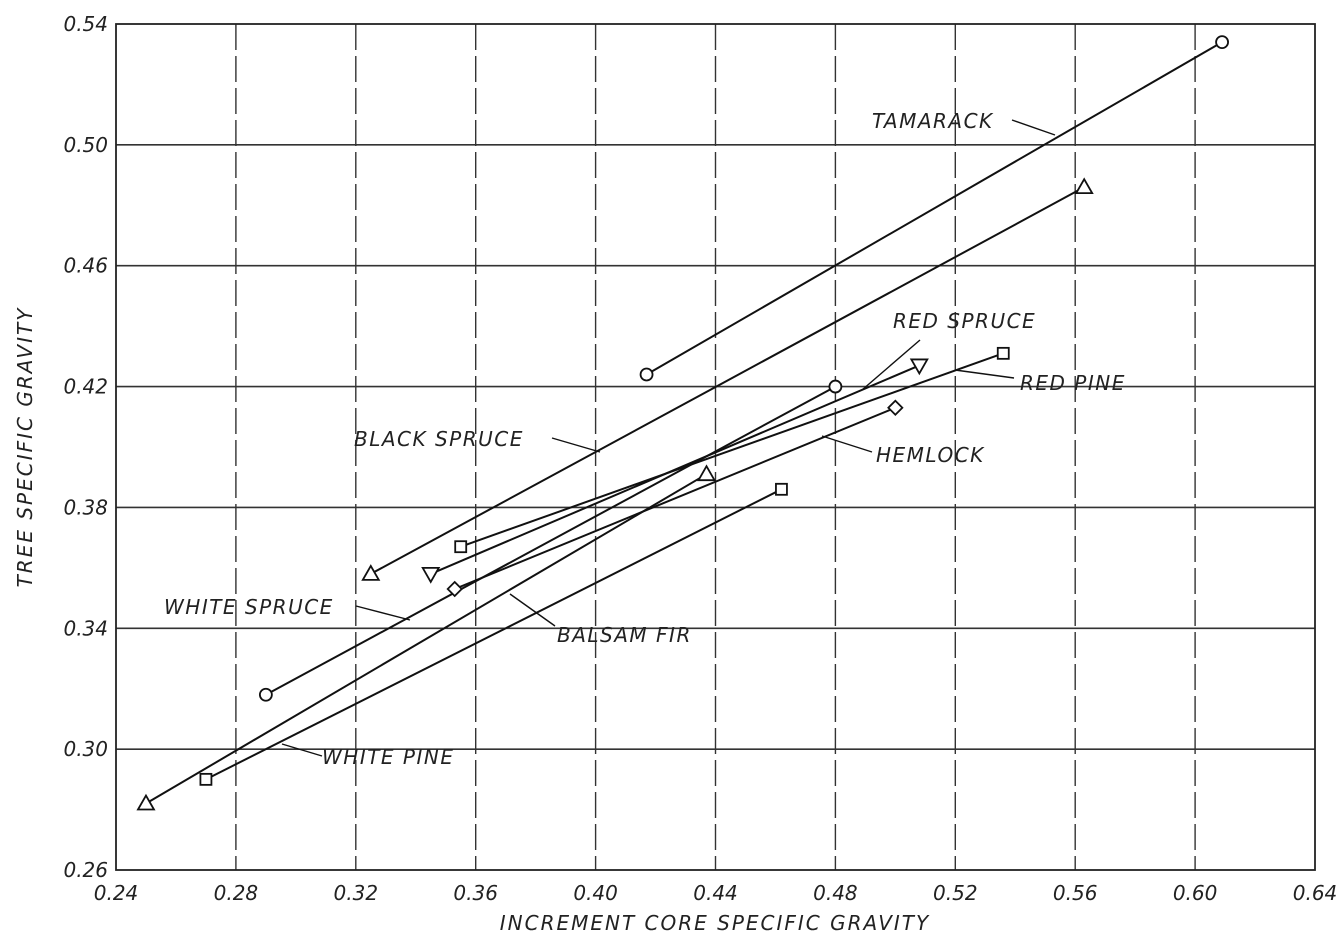 Image resolution: width=1338 pixels, height=935 pixels. I want to click on label-white-pine: WHITE PINE, so click(388, 757).